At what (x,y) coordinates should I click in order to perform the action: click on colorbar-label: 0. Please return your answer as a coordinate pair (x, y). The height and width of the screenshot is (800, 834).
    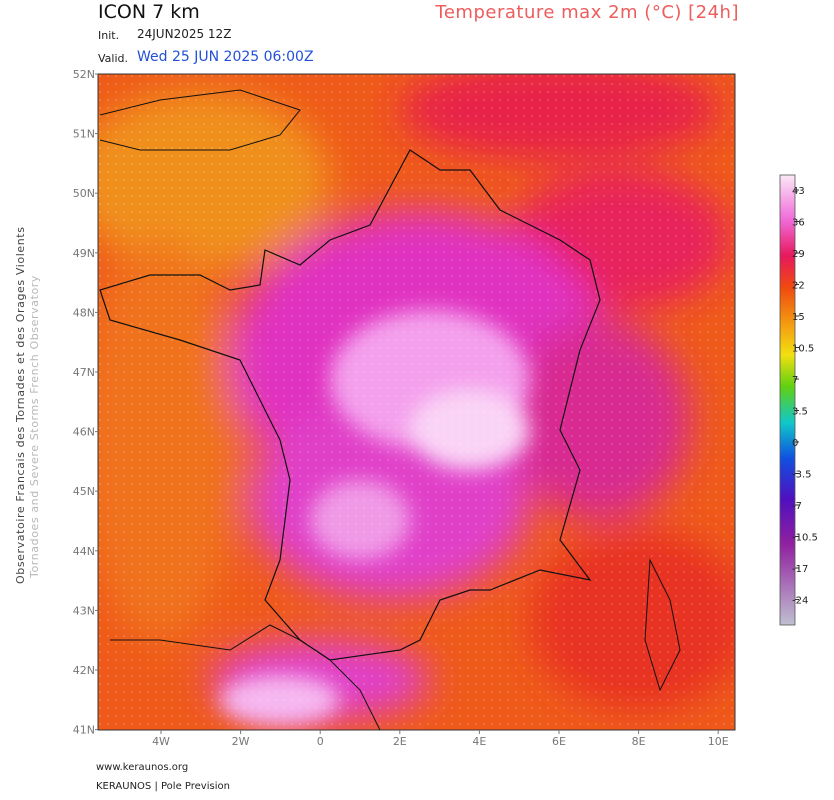
    Looking at the image, I should click on (795, 443).